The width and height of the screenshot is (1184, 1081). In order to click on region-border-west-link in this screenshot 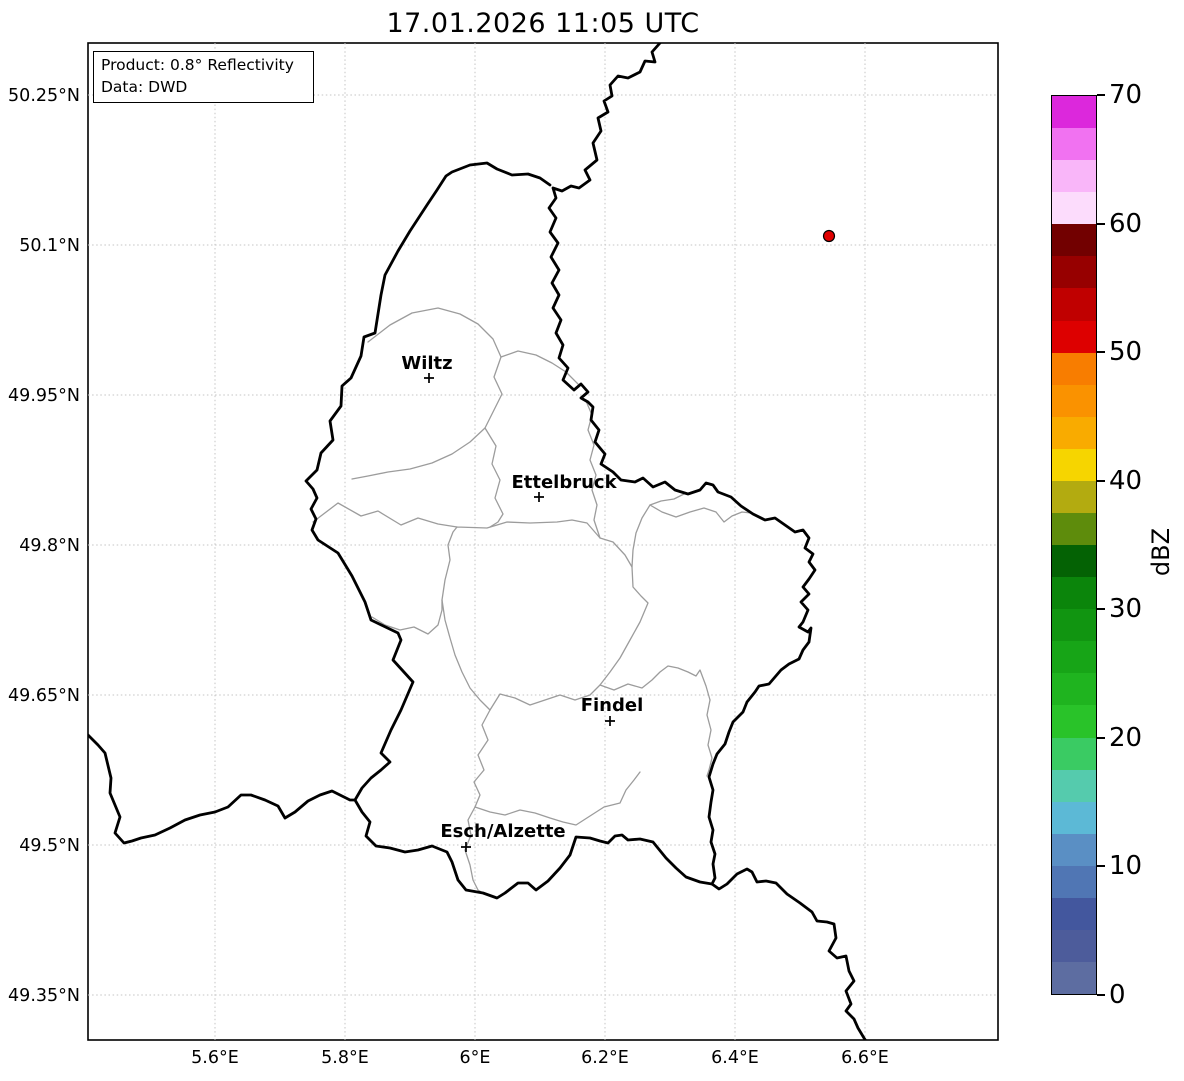, I will do `click(407, 617)`.